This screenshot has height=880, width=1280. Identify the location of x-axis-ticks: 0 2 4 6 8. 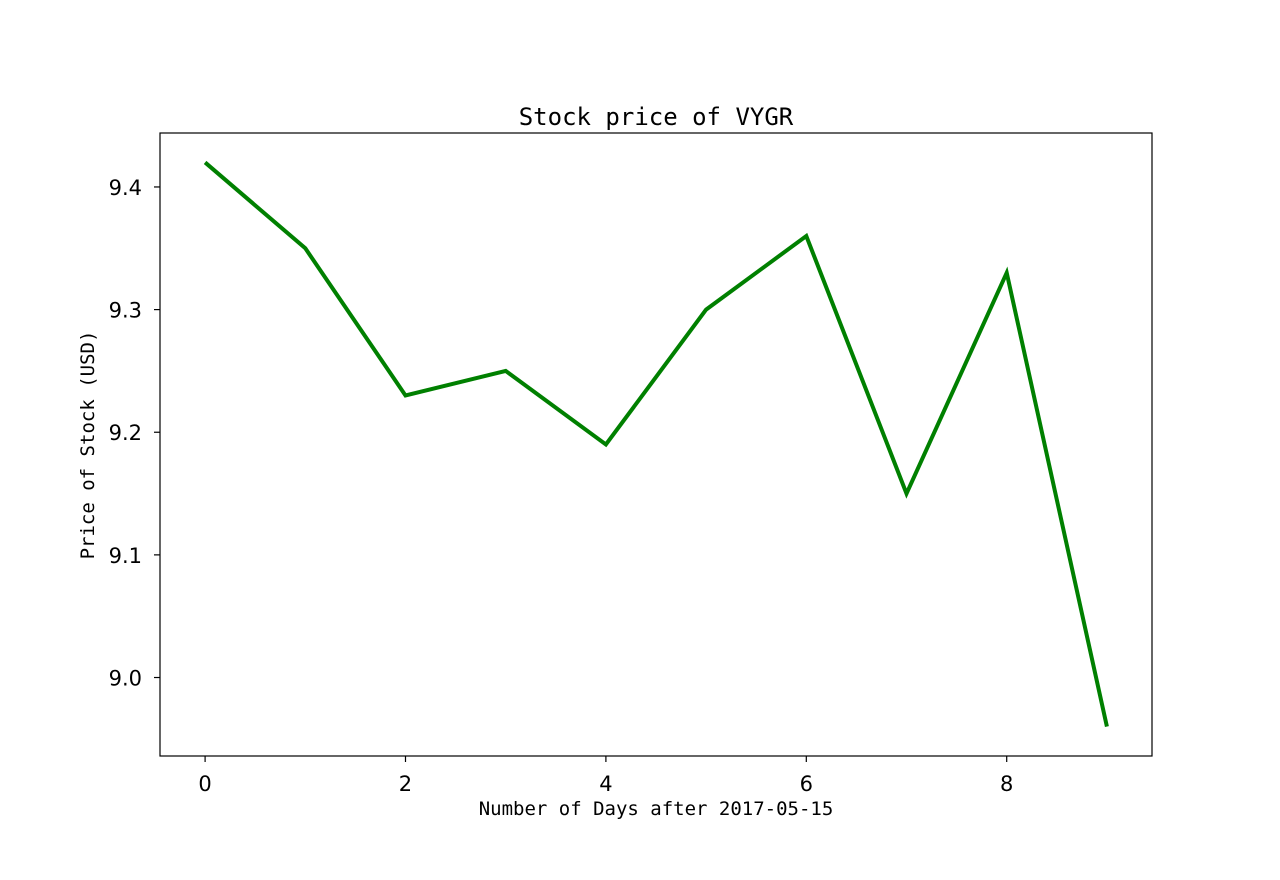
(605, 776).